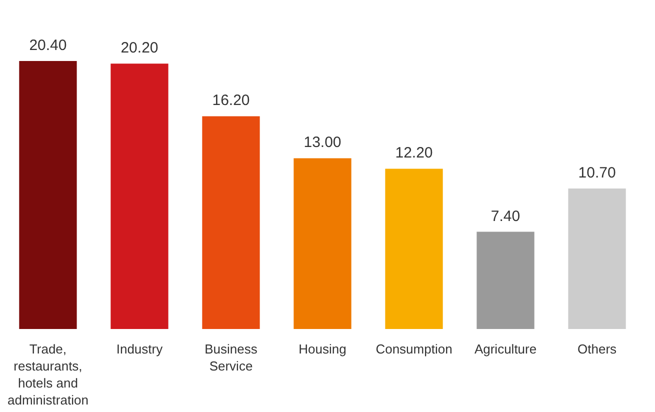 The image size is (655, 412). What do you see at coordinates (505, 349) in the screenshot?
I see `x-tick-label: Agriculture` at bounding box center [505, 349].